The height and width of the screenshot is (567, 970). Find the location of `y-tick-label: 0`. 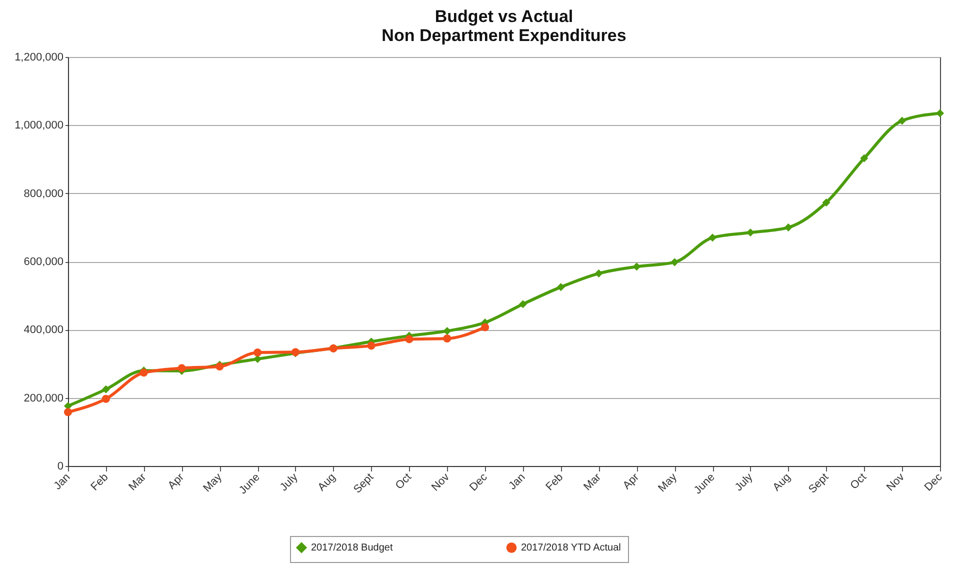

y-tick-label: 0 is located at coordinates (60, 466).